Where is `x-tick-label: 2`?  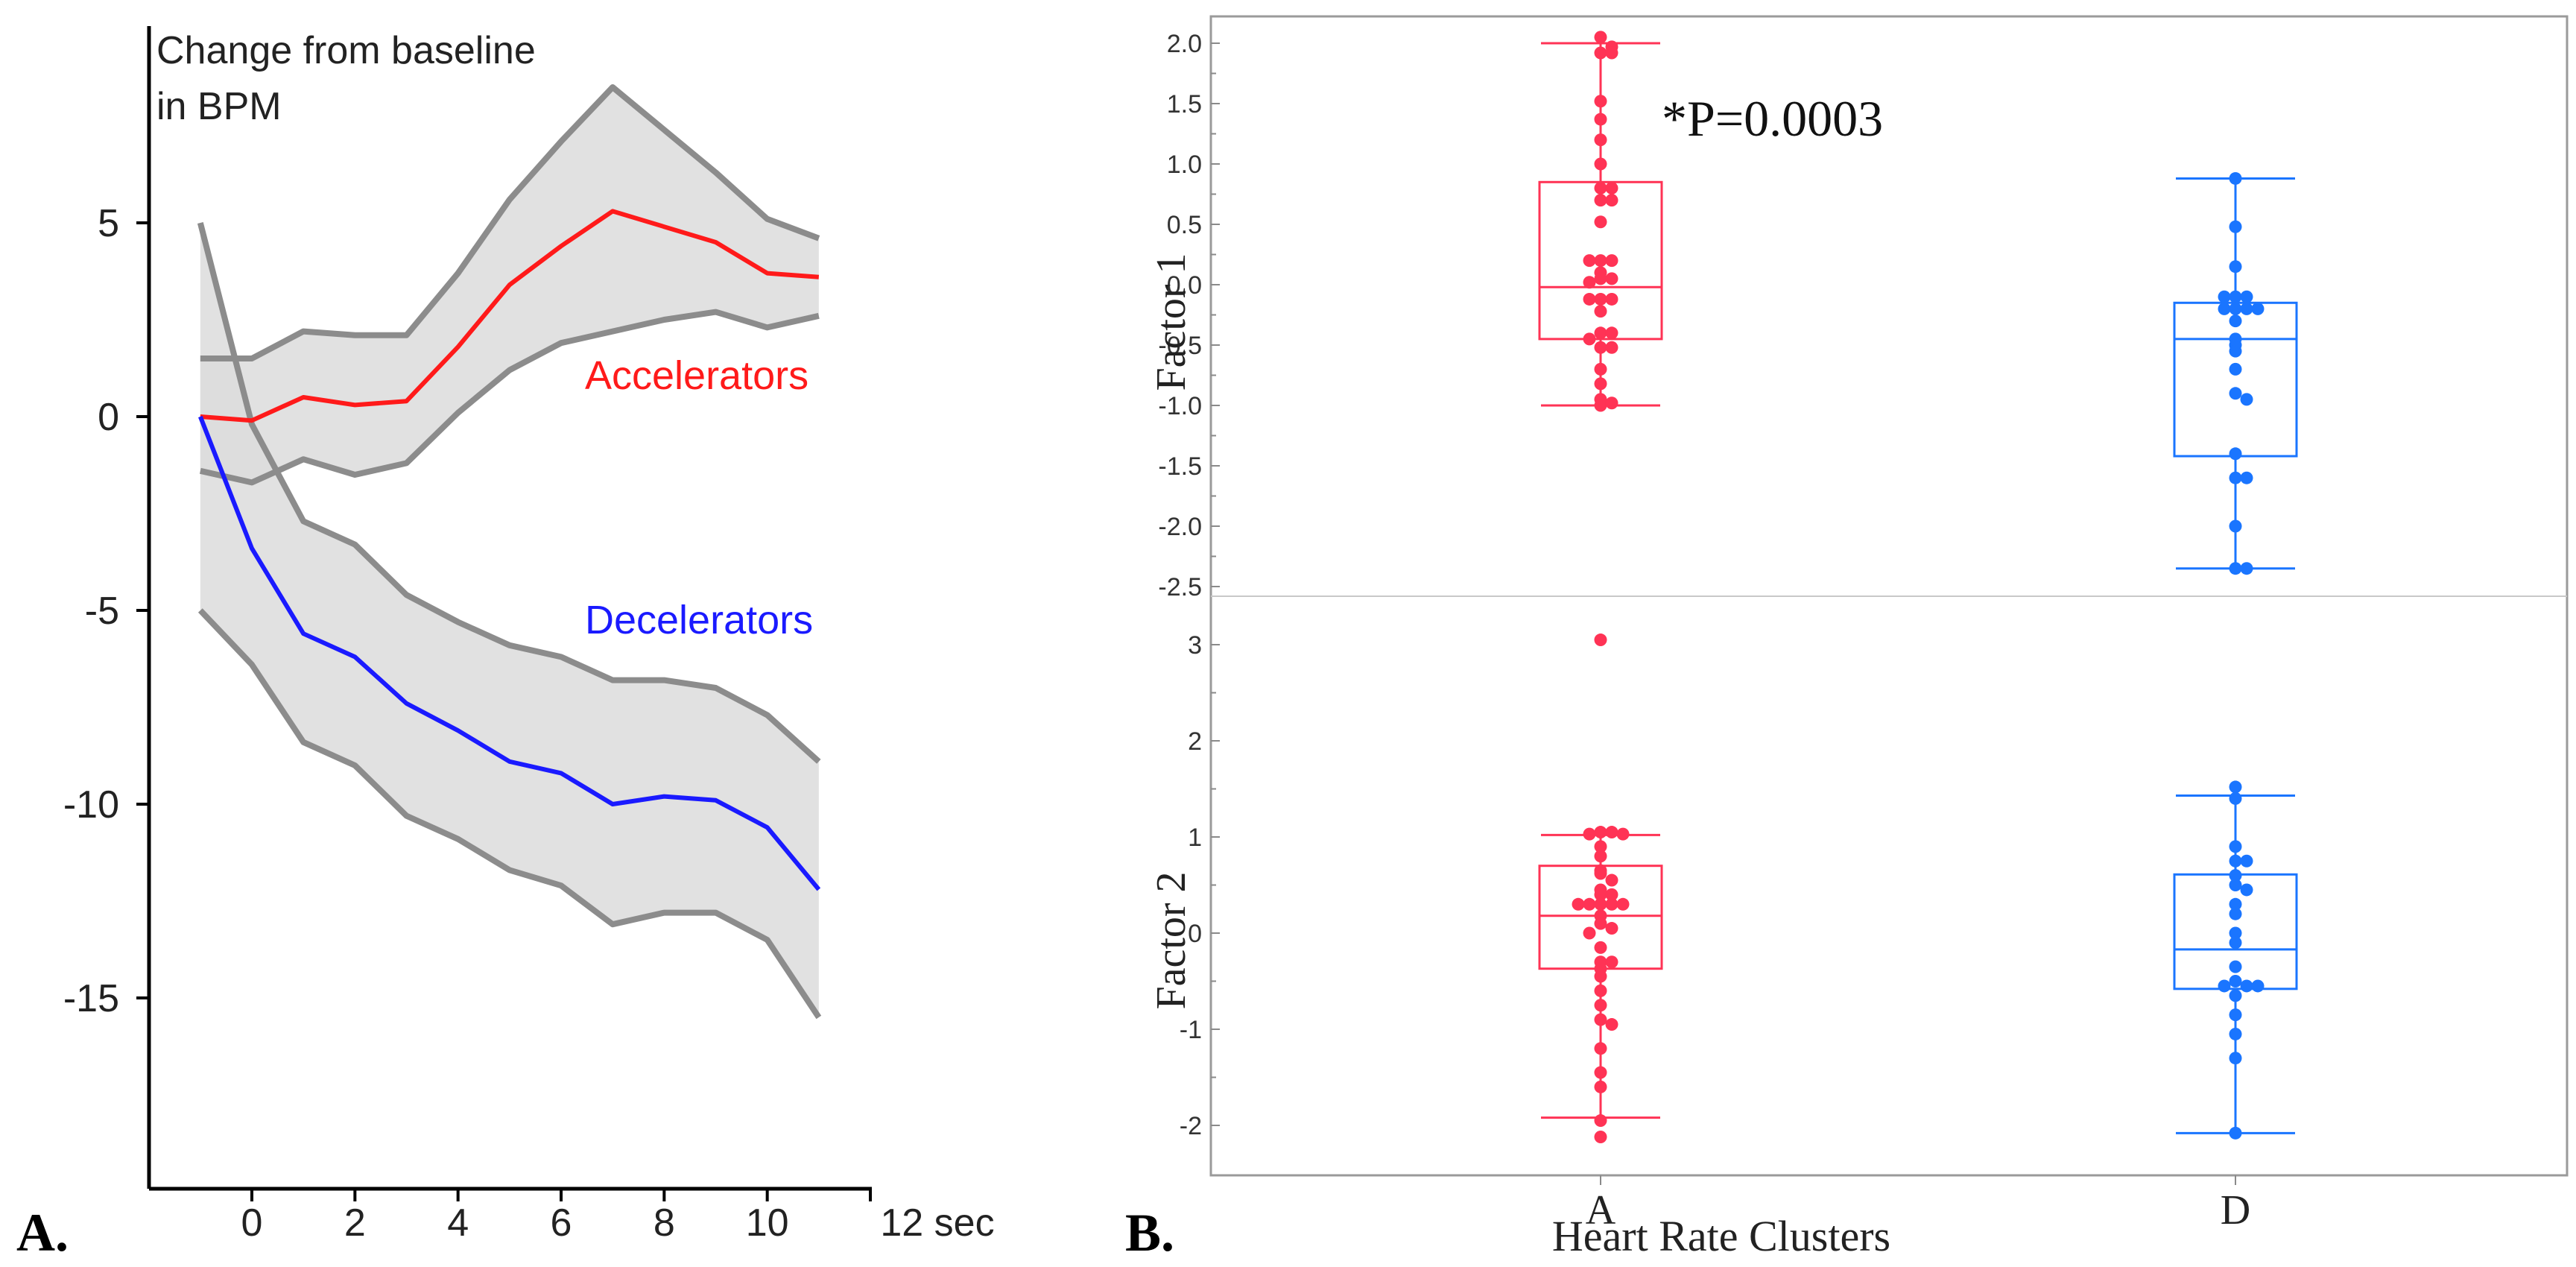
x-tick-label: 2 is located at coordinates (355, 1223).